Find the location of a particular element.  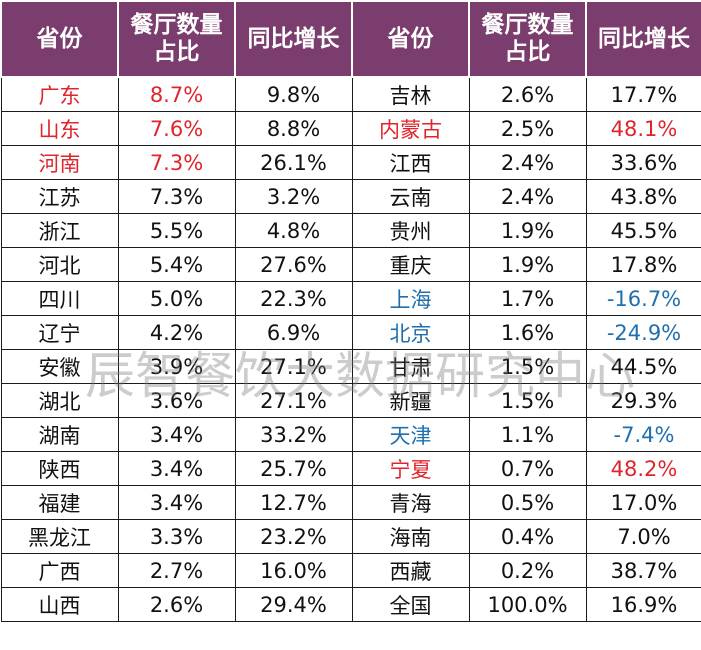

growth-cell: 33.2% is located at coordinates (293, 434).